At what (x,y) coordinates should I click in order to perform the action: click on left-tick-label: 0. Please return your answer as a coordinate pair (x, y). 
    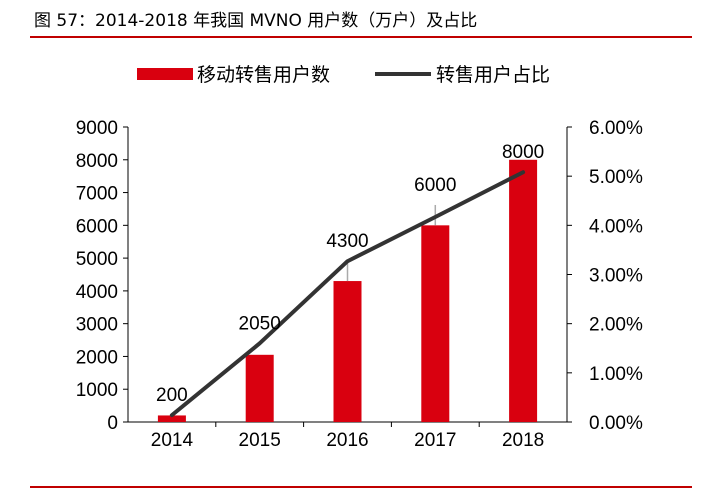
    Looking at the image, I should click on (112, 423).